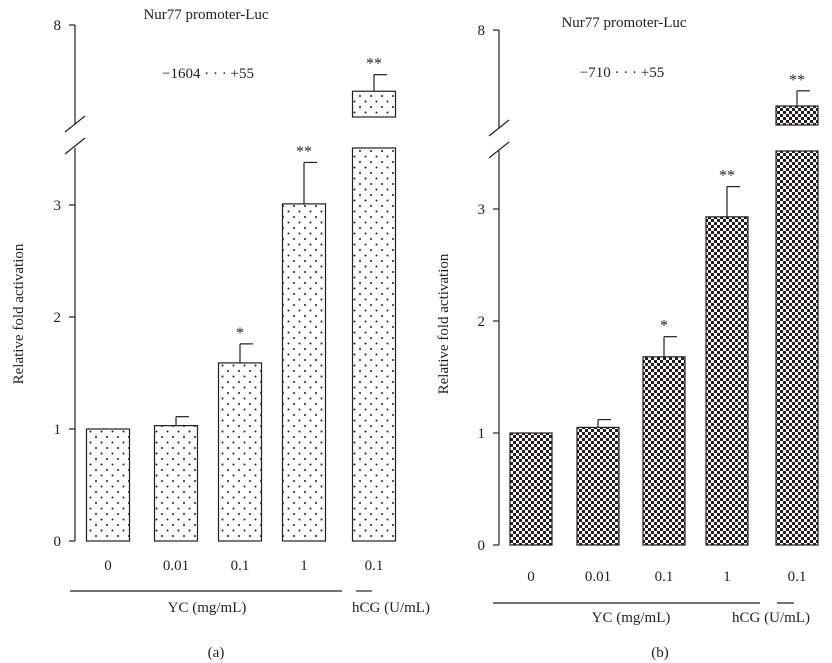 This screenshot has width=832, height=663. Describe the element at coordinates (216, 653) in the screenshot. I see `panel-label: (a)` at that location.